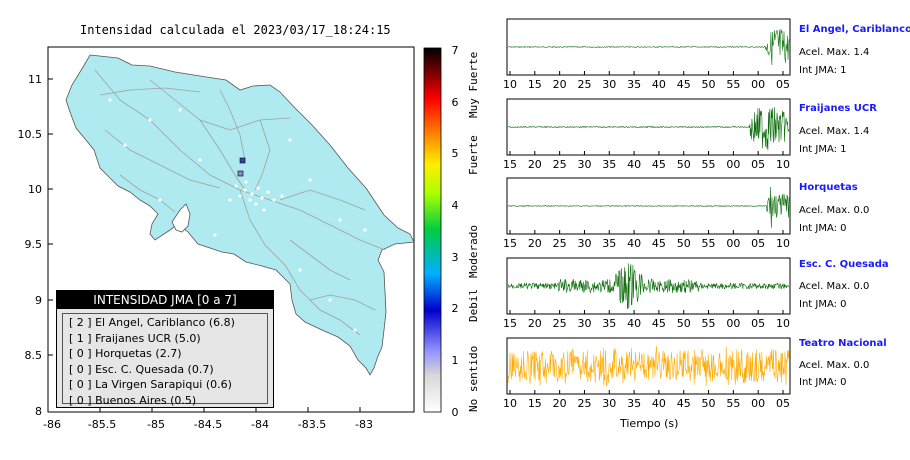 The image size is (910, 460). I want to click on waveform-tick-label: 30, so click(584, 243).